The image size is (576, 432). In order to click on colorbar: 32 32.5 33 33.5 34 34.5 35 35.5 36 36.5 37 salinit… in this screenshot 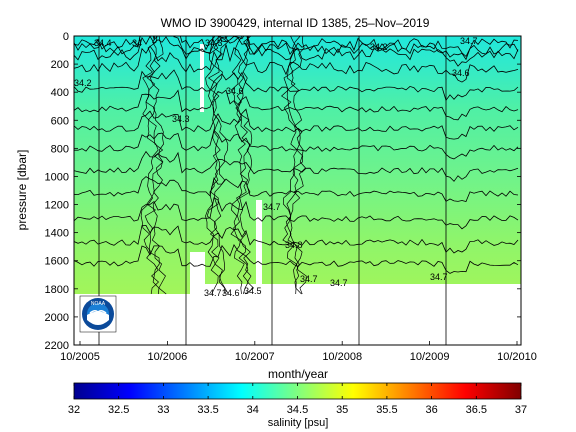, I will do `click(297, 405)`.